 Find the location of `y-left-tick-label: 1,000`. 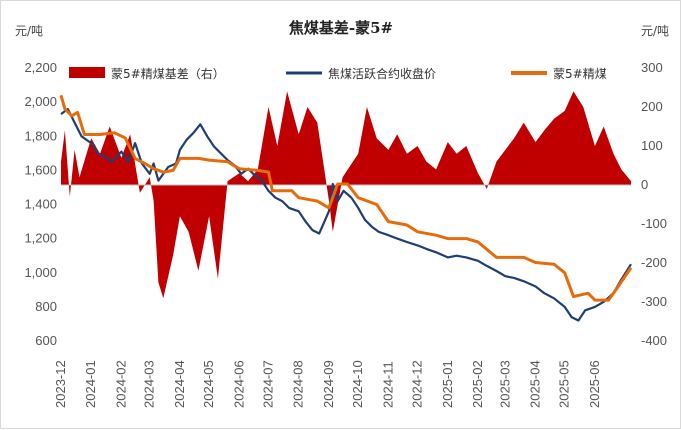

y-left-tick-label: 1,000 is located at coordinates (40, 272).